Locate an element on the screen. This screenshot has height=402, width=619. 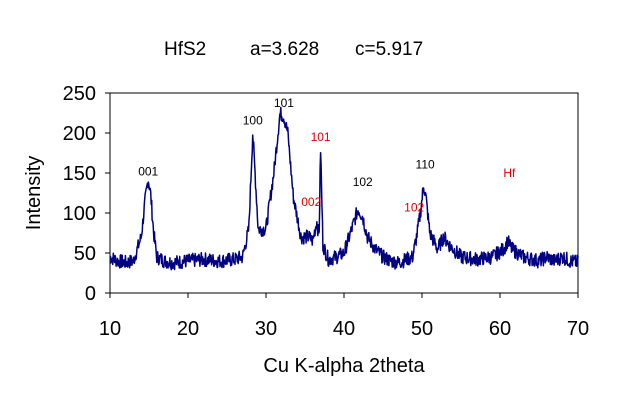
y-axis-label: Intensity is located at coordinates (34, 193).